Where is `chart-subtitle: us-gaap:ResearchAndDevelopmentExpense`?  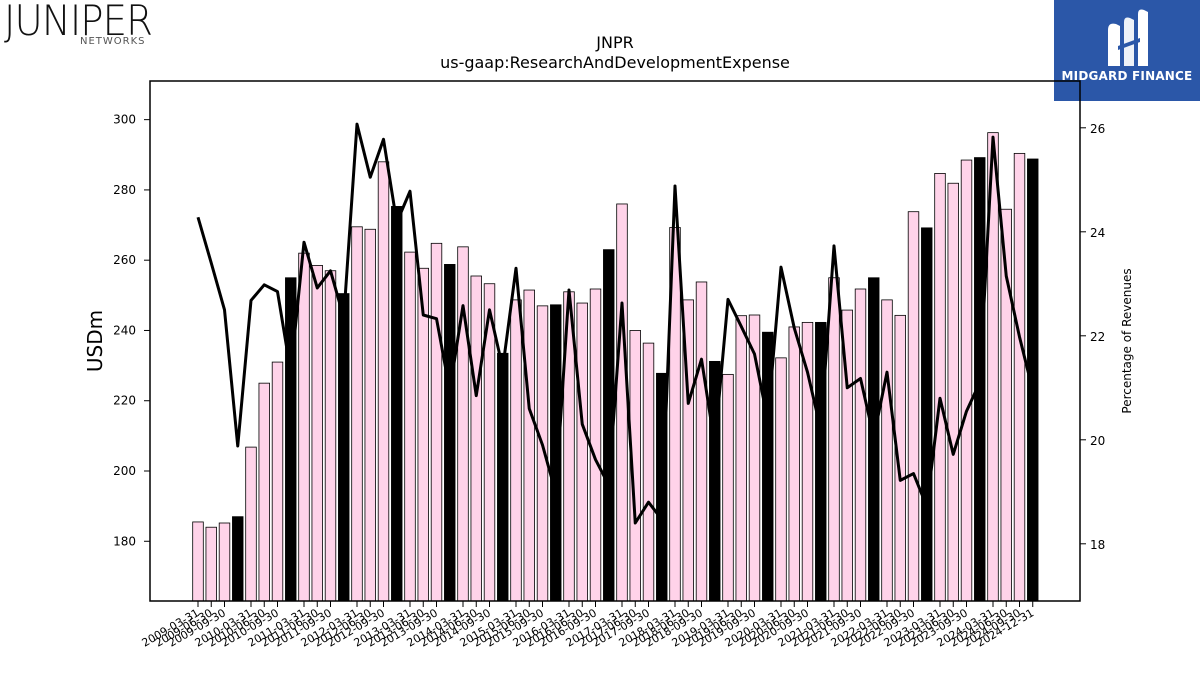
chart-subtitle: us-gaap:ResearchAndDevelopmentExpense is located at coordinates (615, 62).